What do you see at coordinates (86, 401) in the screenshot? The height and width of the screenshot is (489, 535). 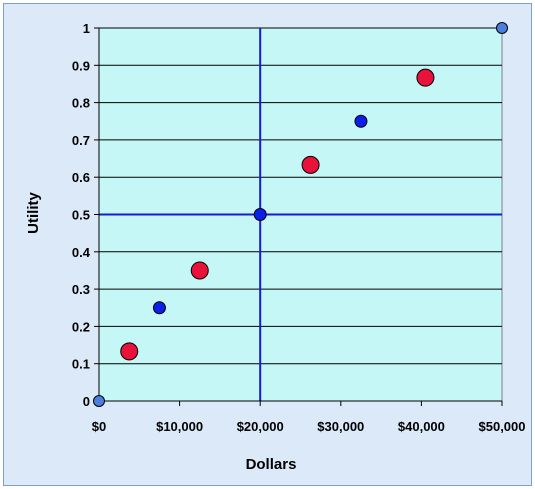 I see `y-tick-label: 0` at bounding box center [86, 401].